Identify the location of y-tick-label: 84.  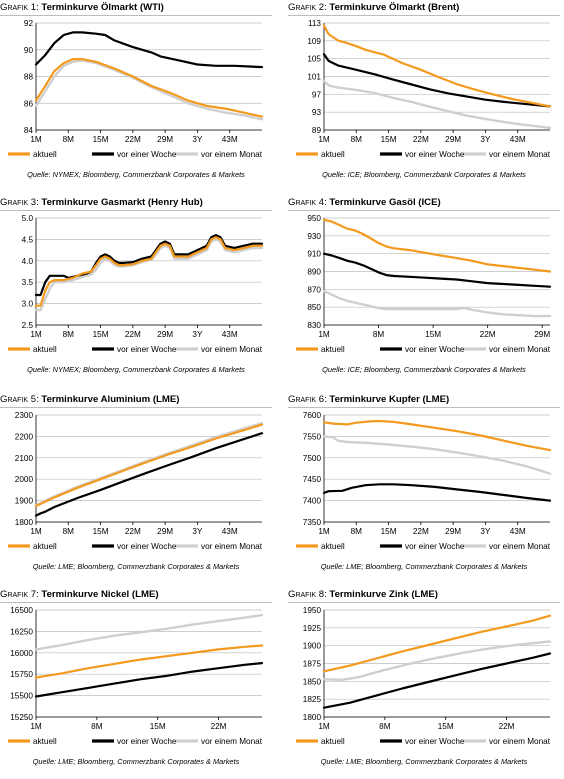
(29, 130).